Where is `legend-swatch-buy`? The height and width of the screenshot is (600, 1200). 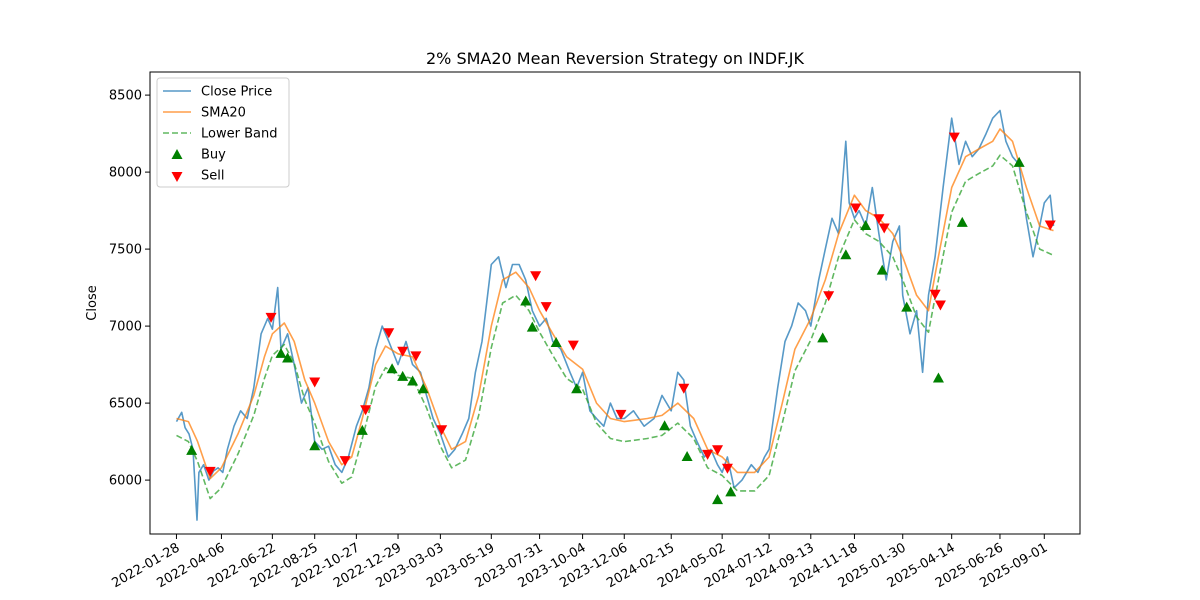 legend-swatch-buy is located at coordinates (177, 154).